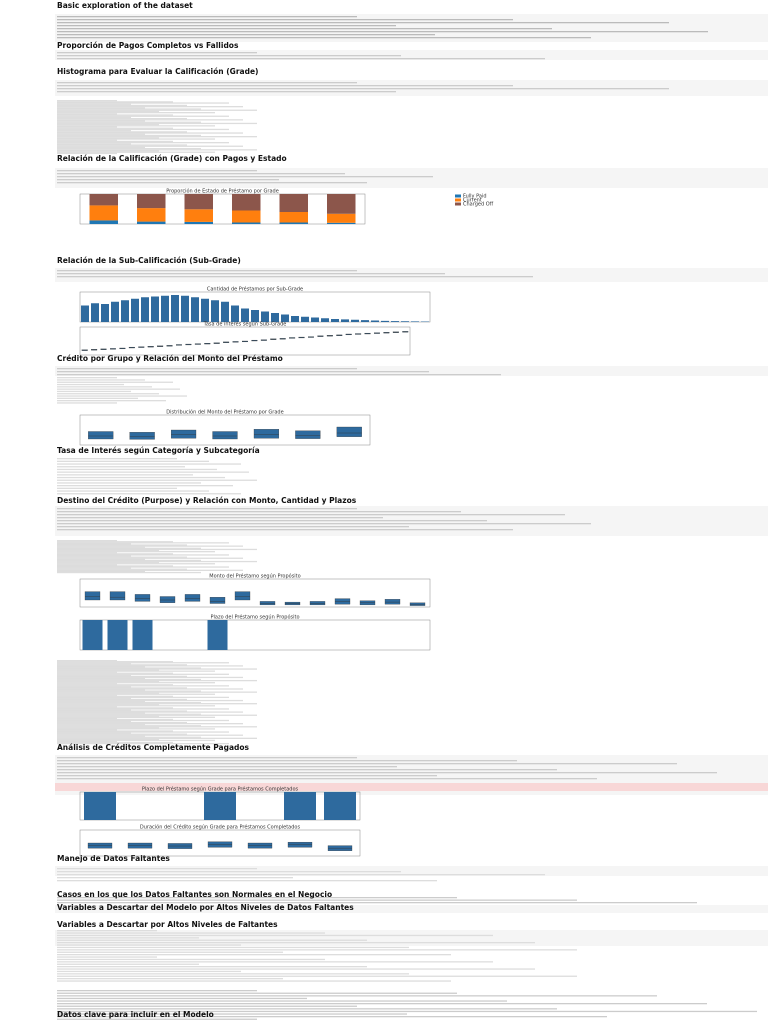 The height and width of the screenshot is (1024, 768). I want to click on code-cell, so click(411, 909).